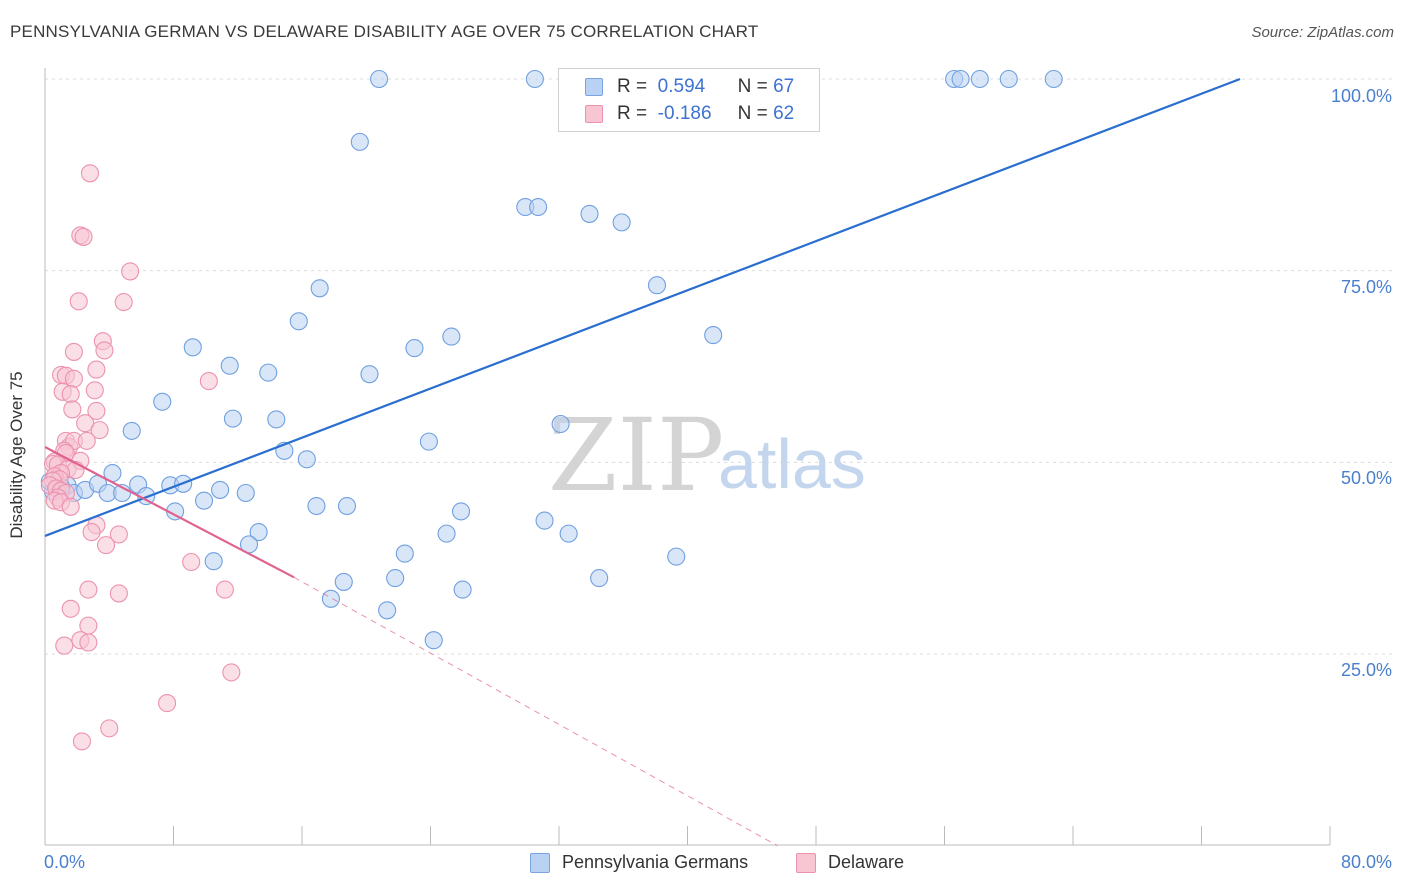 This screenshot has height=892, width=1406. I want to click on legend-row-delaware: R = -0.186 N = 62, so click(689, 114).